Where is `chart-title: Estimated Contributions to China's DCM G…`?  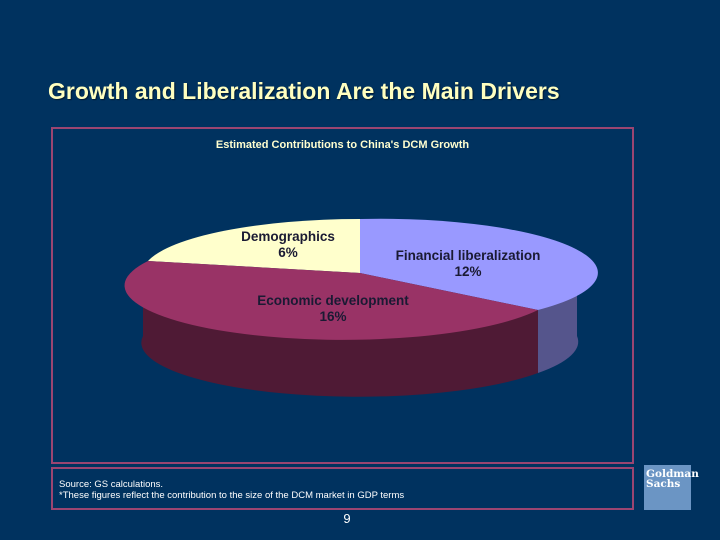
chart-title: Estimated Contributions to China's DCM G… is located at coordinates (342, 145).